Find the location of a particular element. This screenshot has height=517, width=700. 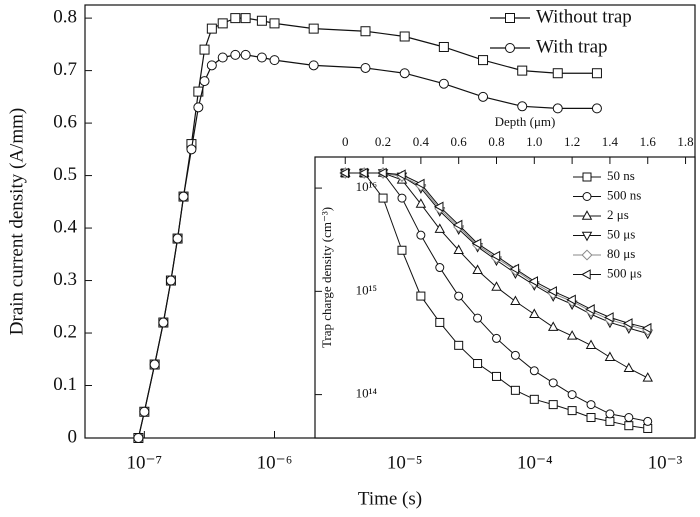

legend-label: Without trap is located at coordinates (584, 16).